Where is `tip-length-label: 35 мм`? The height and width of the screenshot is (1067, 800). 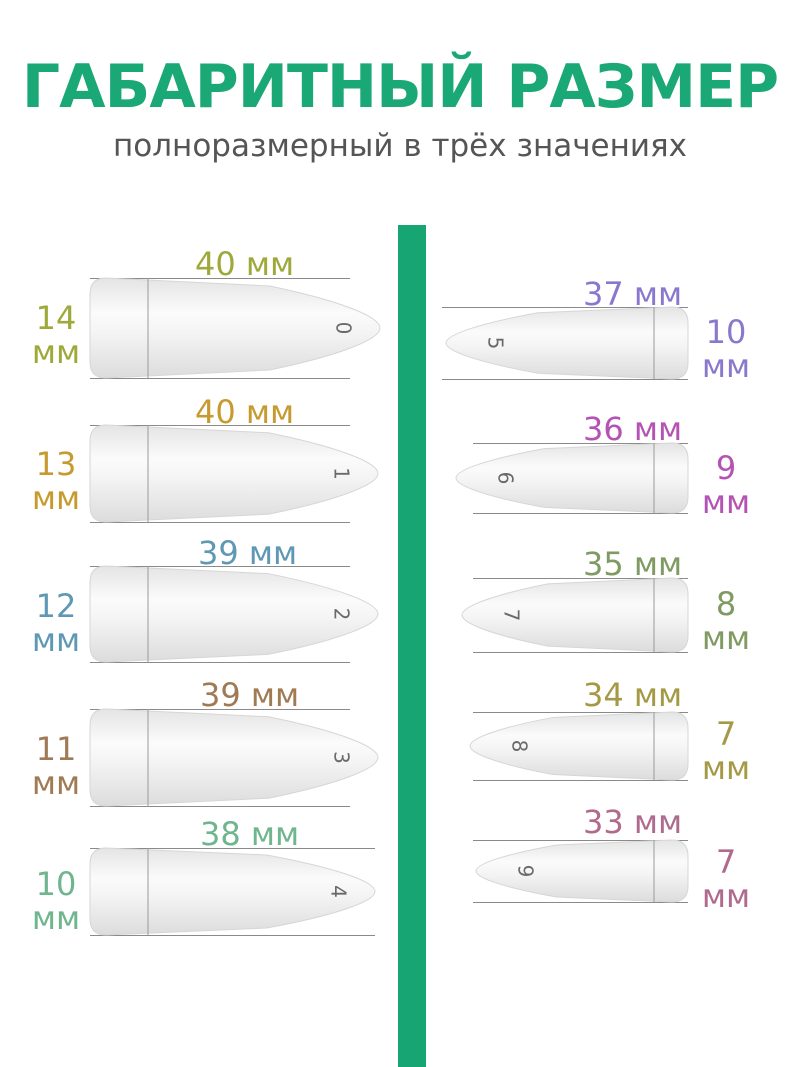
tip-length-label: 35 мм is located at coordinates (633, 564).